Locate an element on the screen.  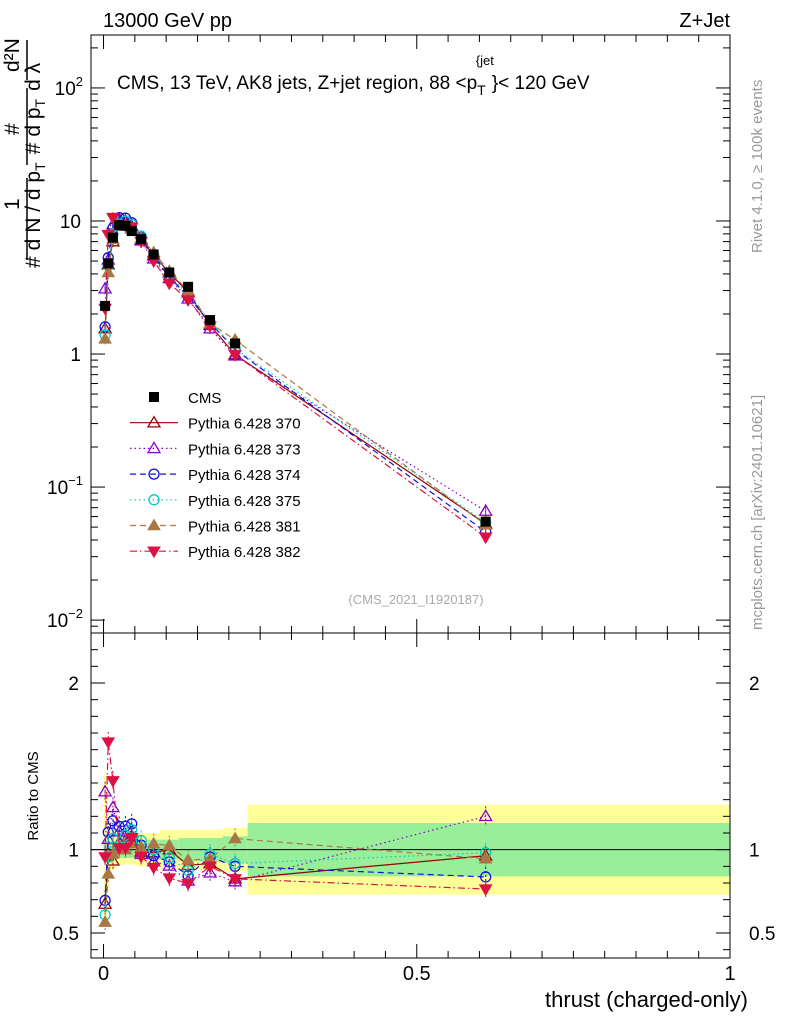
y-label-num-3: d²N is located at coordinates (12, 55).